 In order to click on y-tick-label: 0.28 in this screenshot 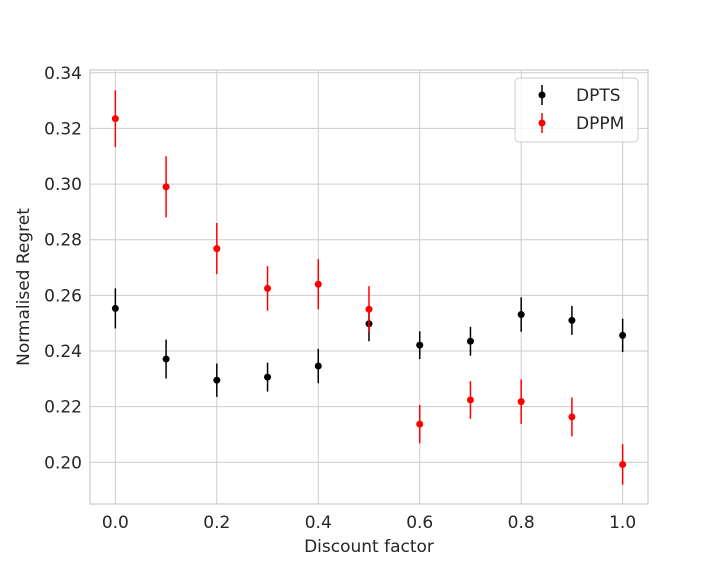, I will do `click(63, 241)`.